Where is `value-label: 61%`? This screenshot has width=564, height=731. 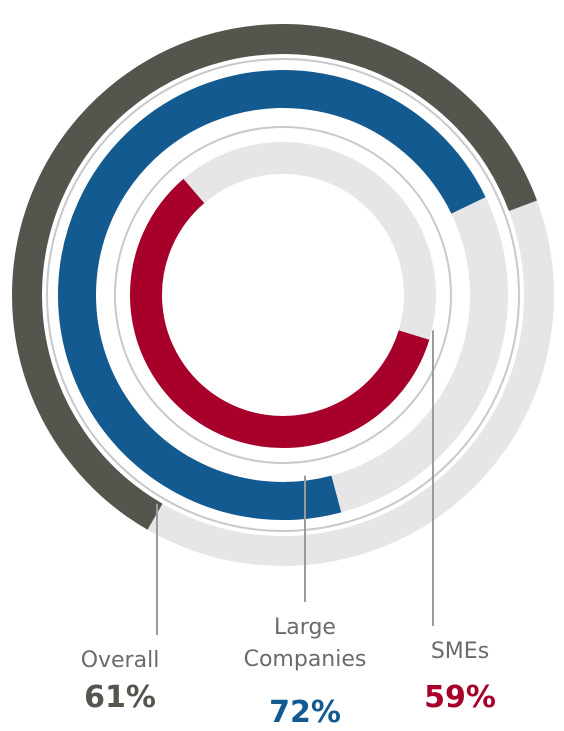 value-label: 61% is located at coordinates (120, 697).